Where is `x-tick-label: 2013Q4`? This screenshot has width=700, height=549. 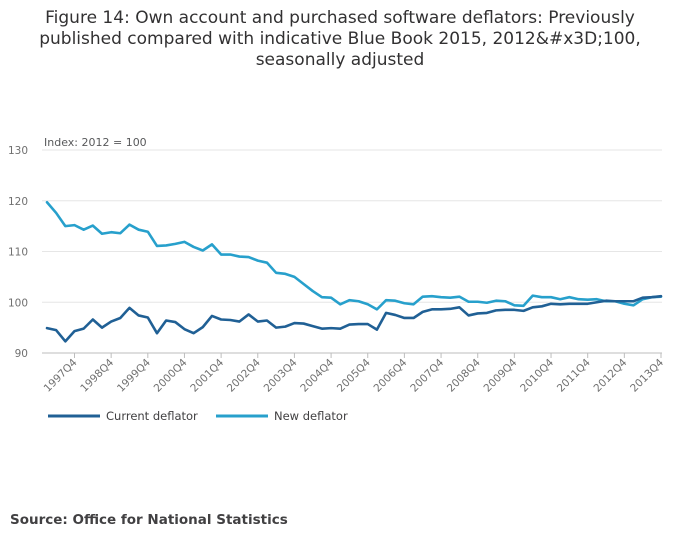
x-tick-label: 2013Q4 is located at coordinates (647, 375).